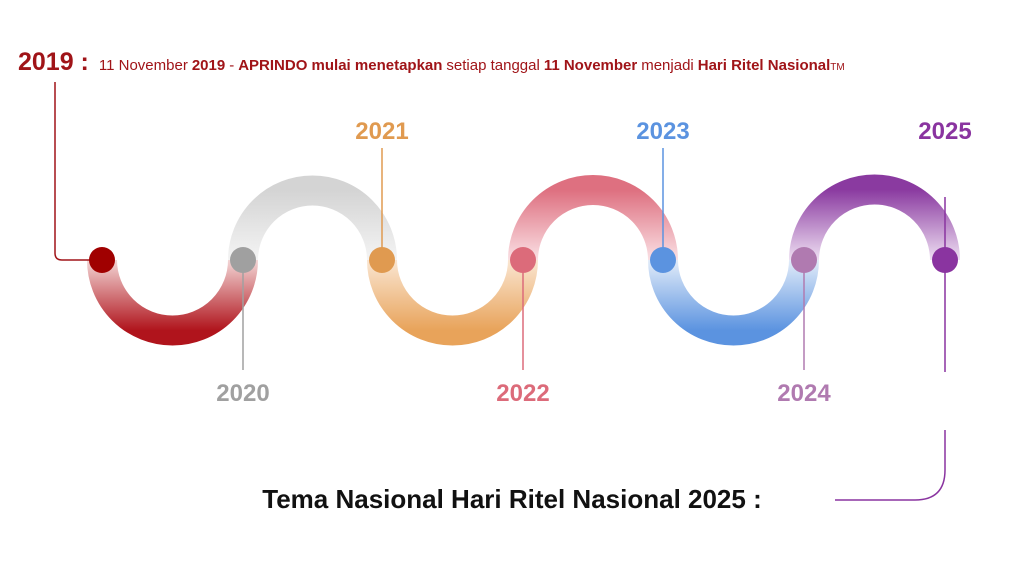 The height and width of the screenshot is (576, 1024). I want to click on footer-text: Tema Nasional Hari Ritel Nasional 2025 :, so click(511, 499).